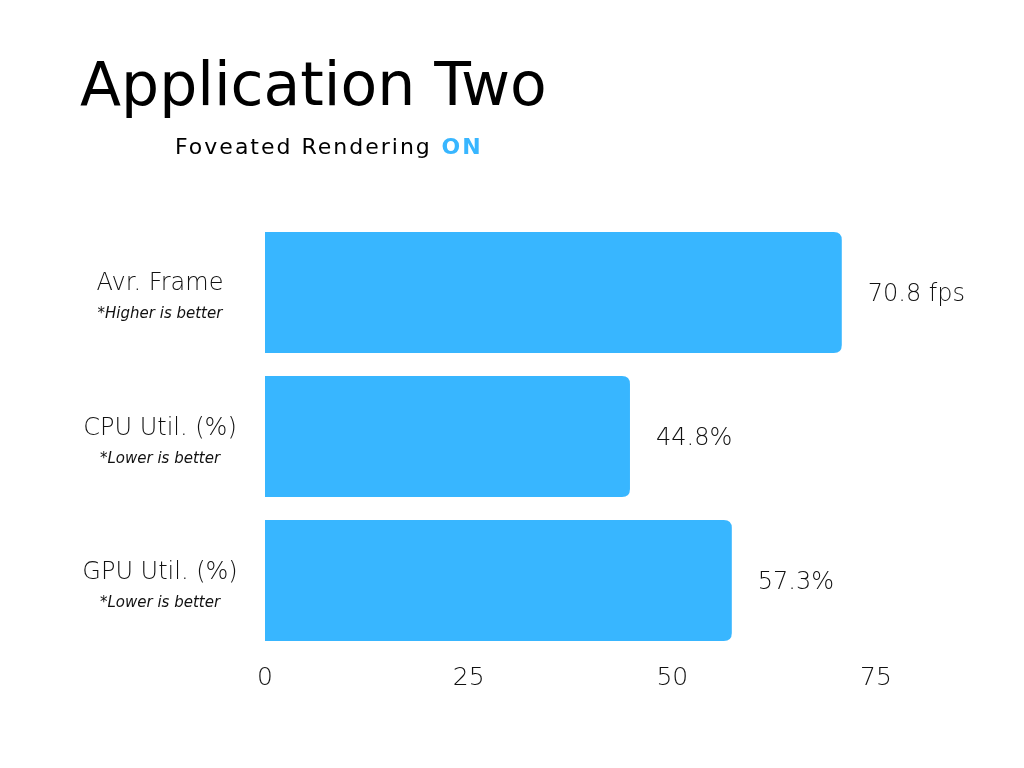  I want to click on x-tick-label: 75, so click(876, 676).